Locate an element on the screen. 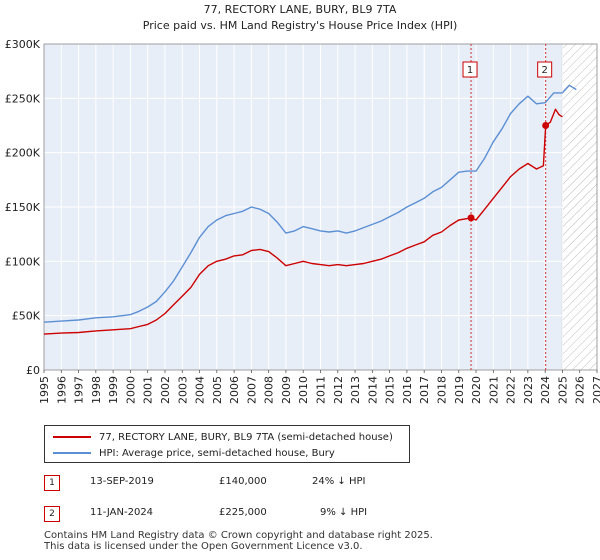  y-tick-label: £250K is located at coordinates (23, 98).